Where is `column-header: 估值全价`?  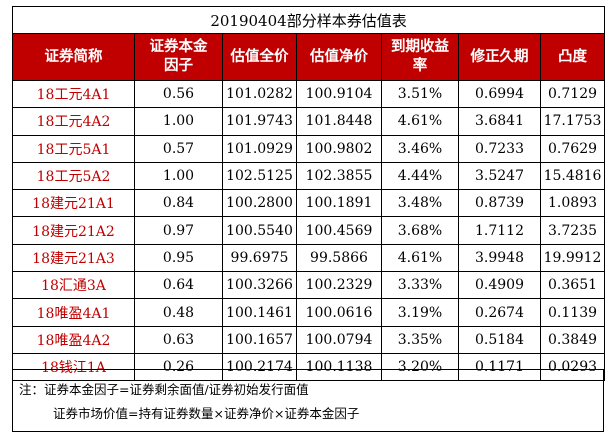
column-header: 估值全价 is located at coordinates (259, 57).